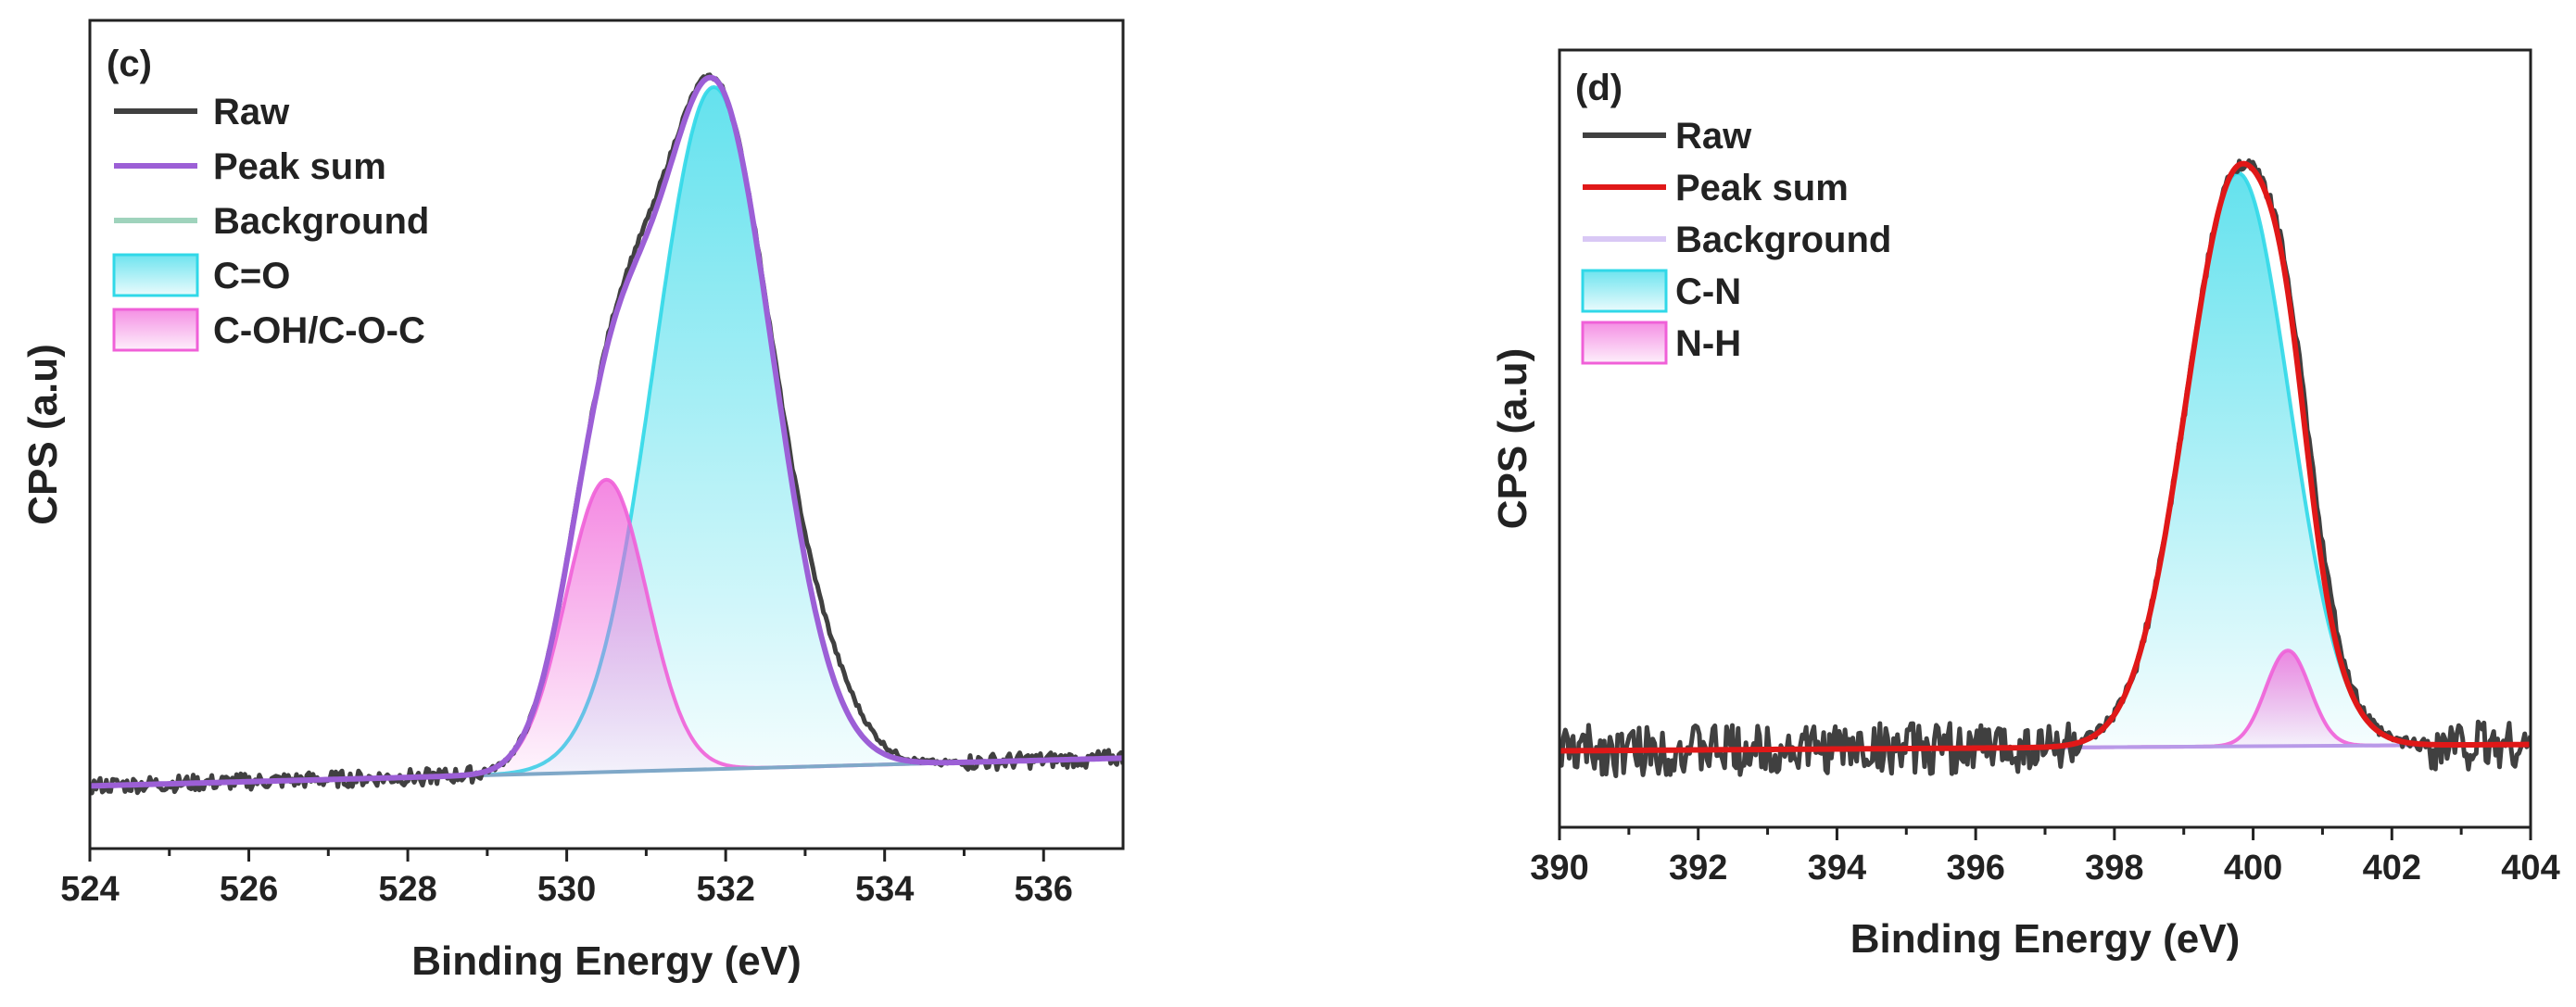 The height and width of the screenshot is (1007, 2576). Describe the element at coordinates (2045, 857) in the screenshot. I see `panel-d-x-ticks: 390 392 394 396 398 400 402 404` at that location.